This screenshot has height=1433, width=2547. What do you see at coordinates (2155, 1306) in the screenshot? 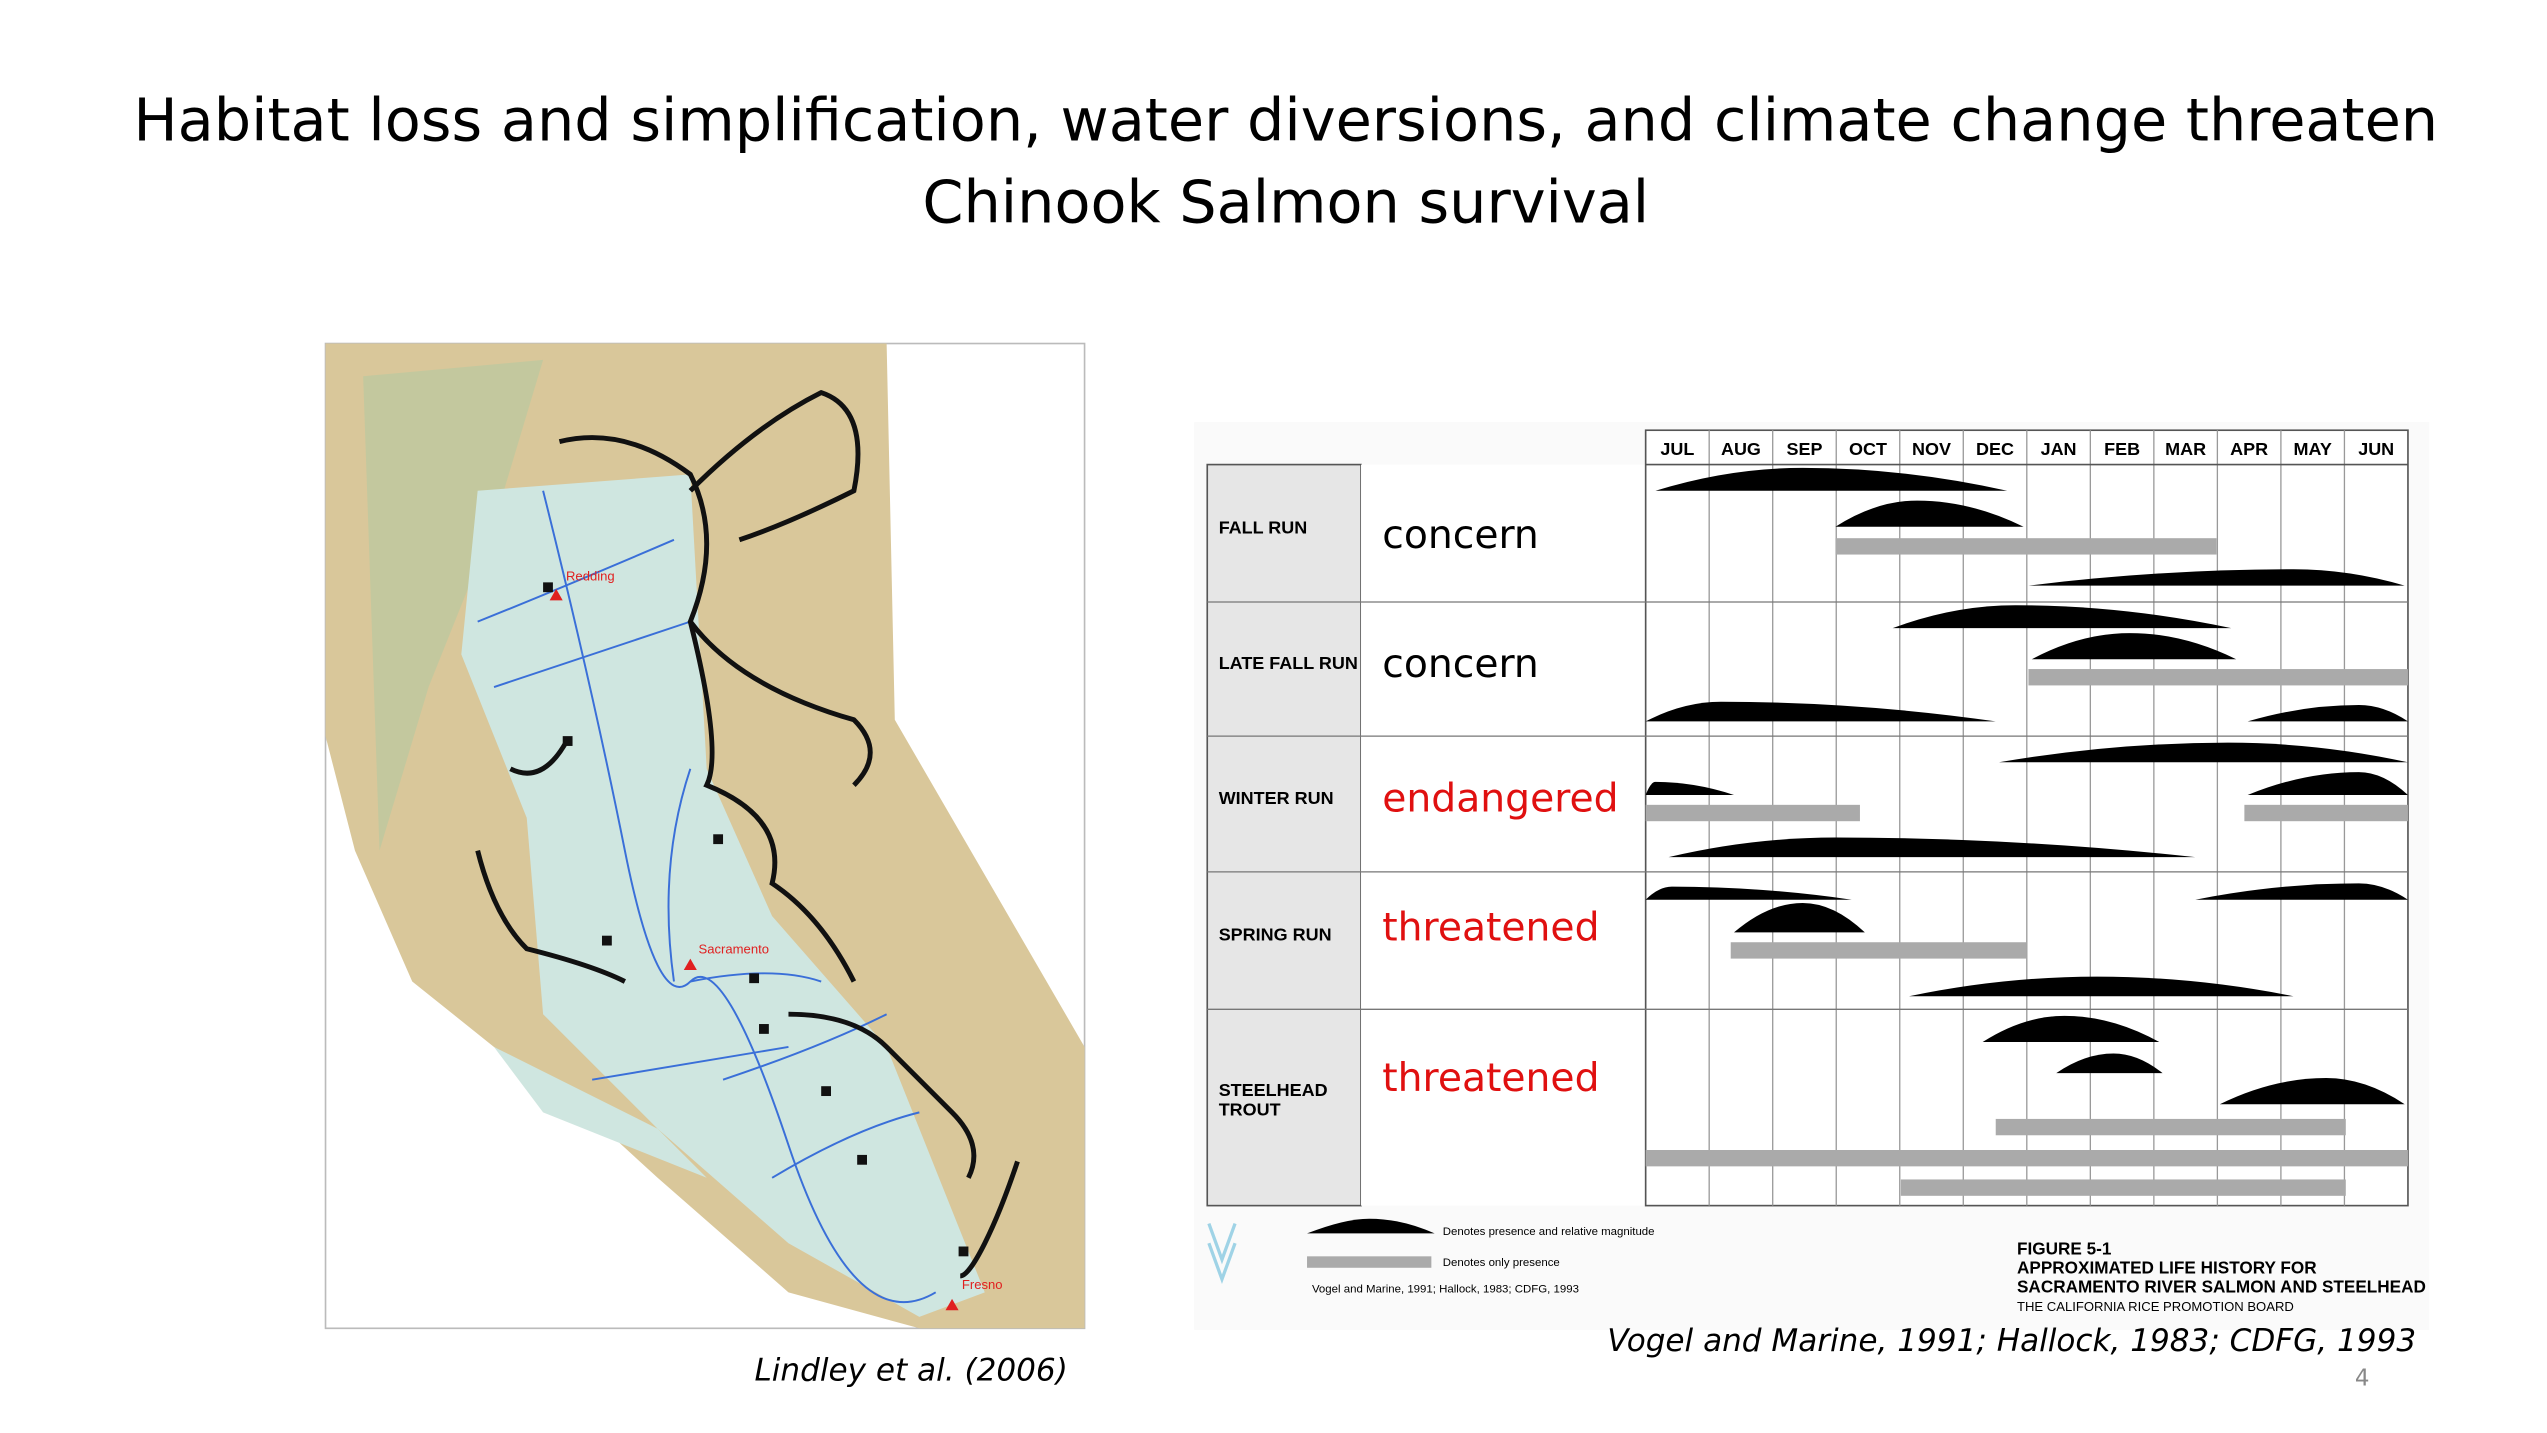
I see `figure-caption-line: THE CALIFORNIA RICE PROMOTION BOARD` at bounding box center [2155, 1306].